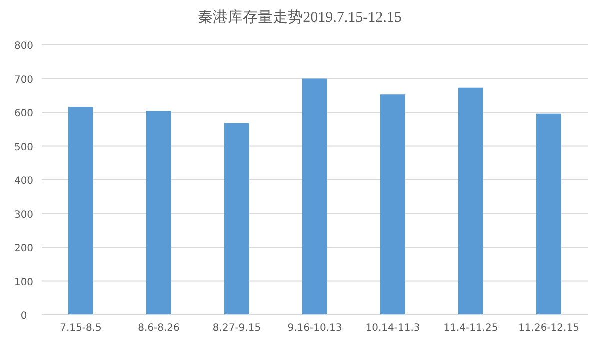  What do you see at coordinates (24, 148) in the screenshot?
I see `y-tick-label: 500` at bounding box center [24, 148].